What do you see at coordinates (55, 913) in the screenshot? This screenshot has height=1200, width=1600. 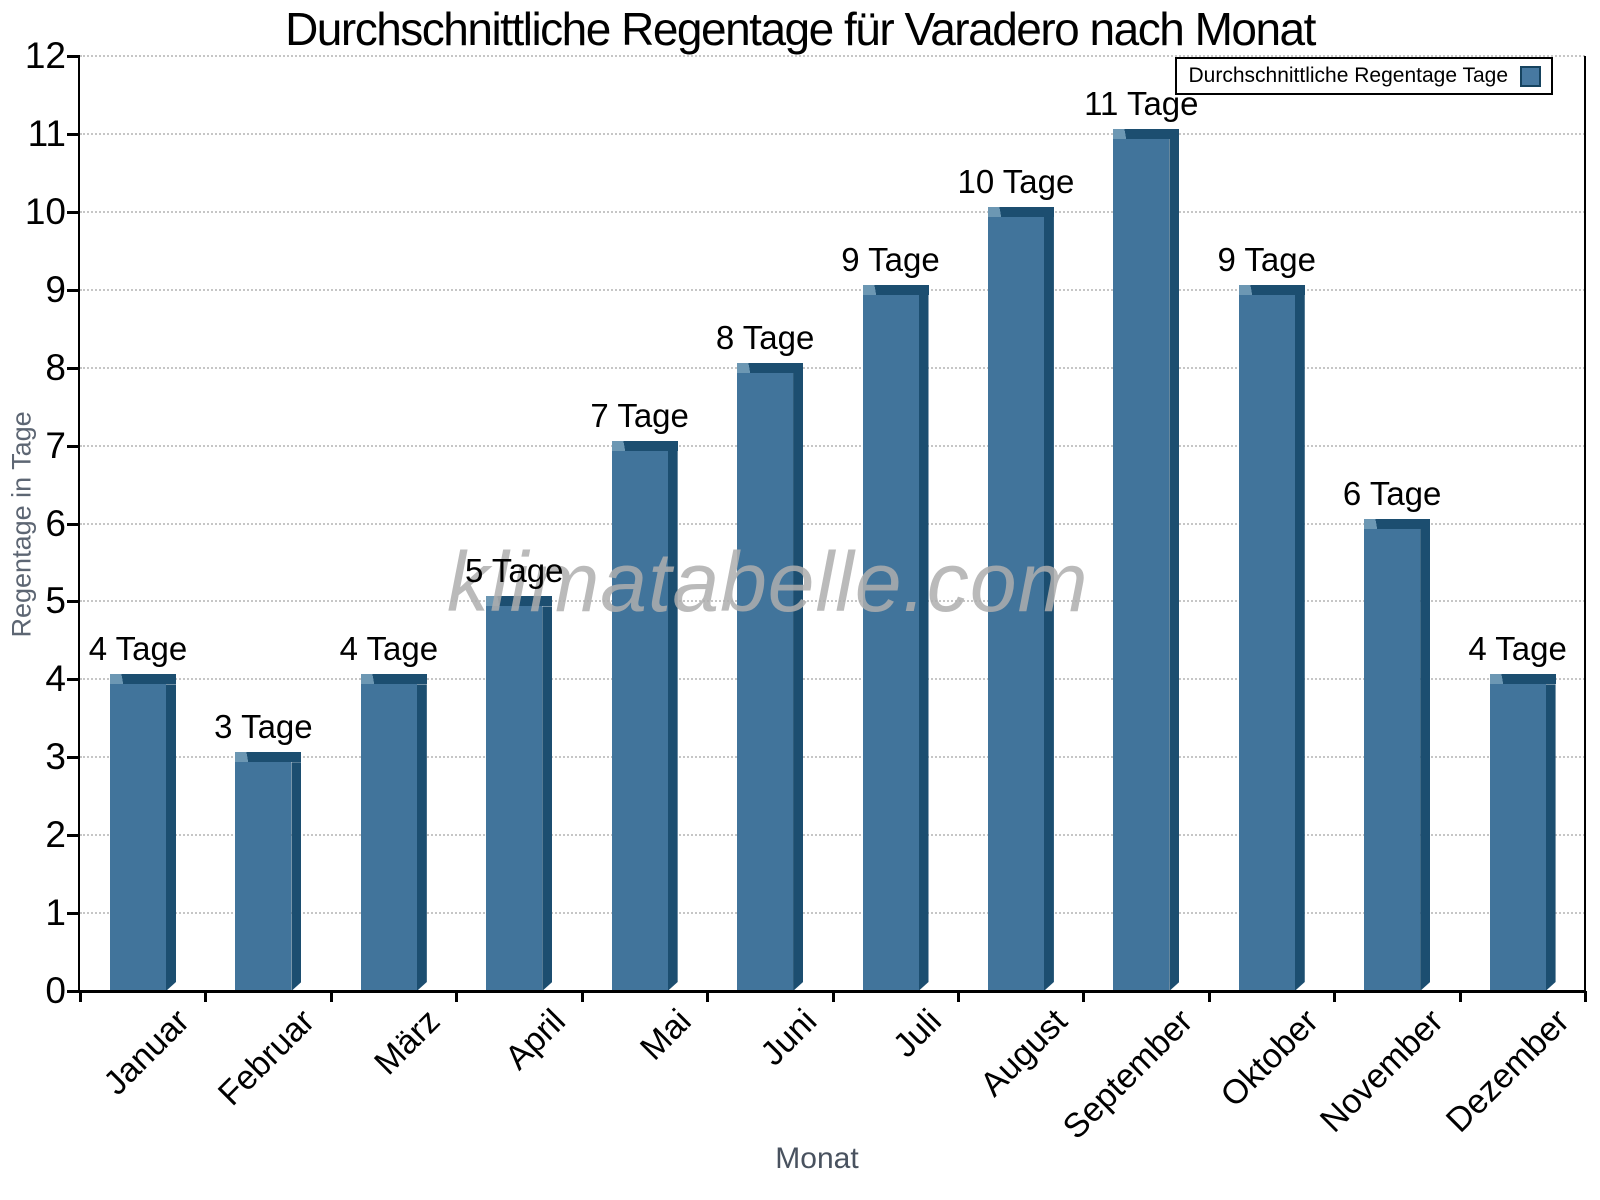 I see `y-axis-tick-label: 1` at bounding box center [55, 913].